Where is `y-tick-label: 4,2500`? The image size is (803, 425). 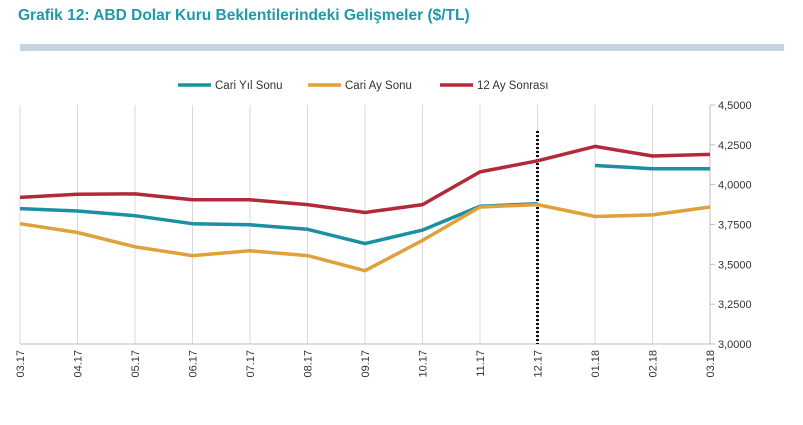
y-tick-label: 4,2500 is located at coordinates (735, 146).